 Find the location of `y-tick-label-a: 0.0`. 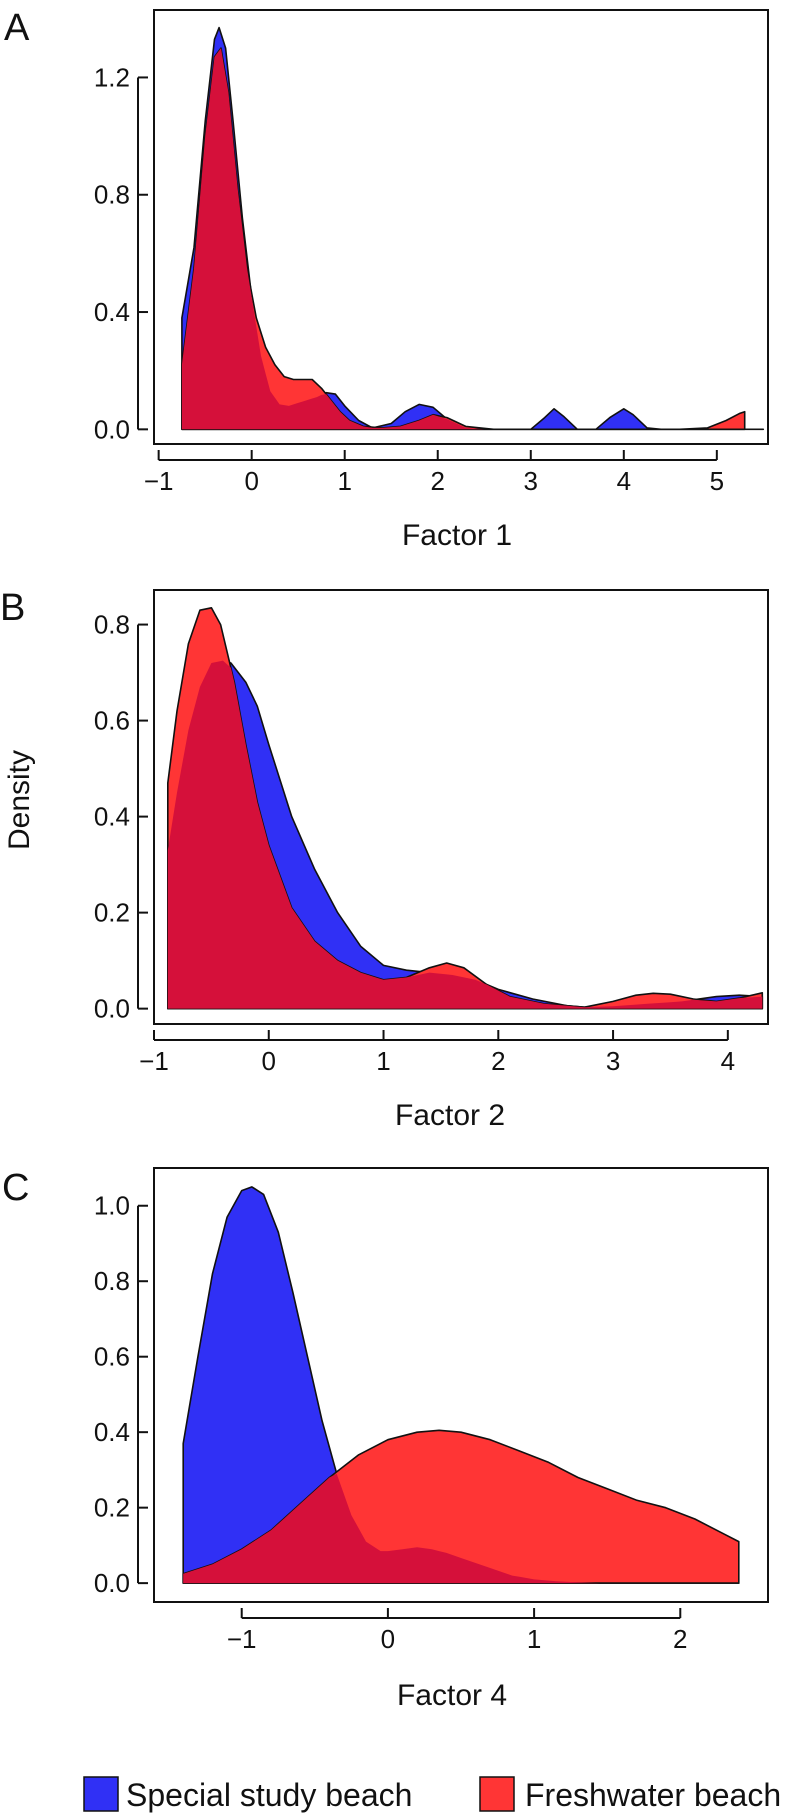

y-tick-label-a: 0.0 is located at coordinates (112, 429).